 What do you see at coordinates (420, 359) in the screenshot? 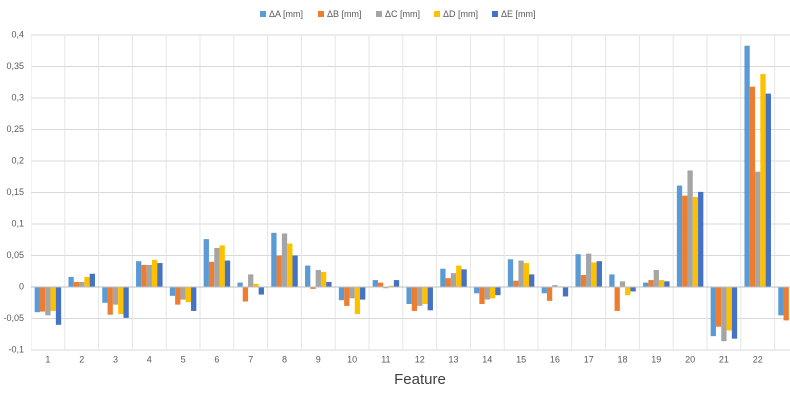
I see `x-tick-label: 12` at bounding box center [420, 359].